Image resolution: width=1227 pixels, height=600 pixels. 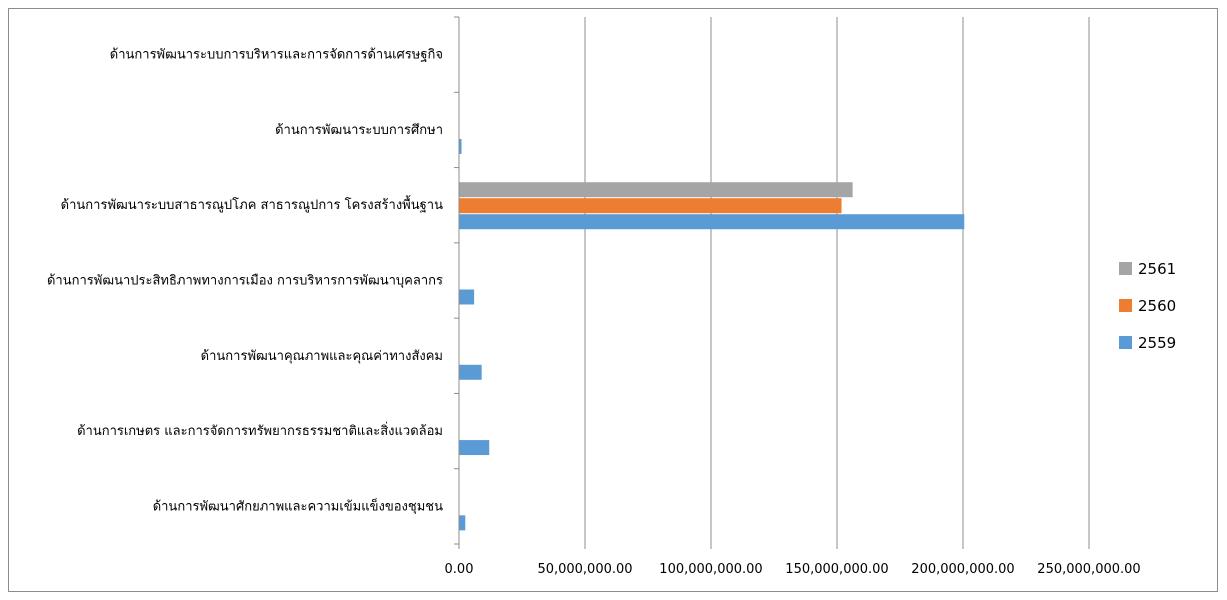 I want to click on x-tick-label: 0.00, so click(x=459, y=569).